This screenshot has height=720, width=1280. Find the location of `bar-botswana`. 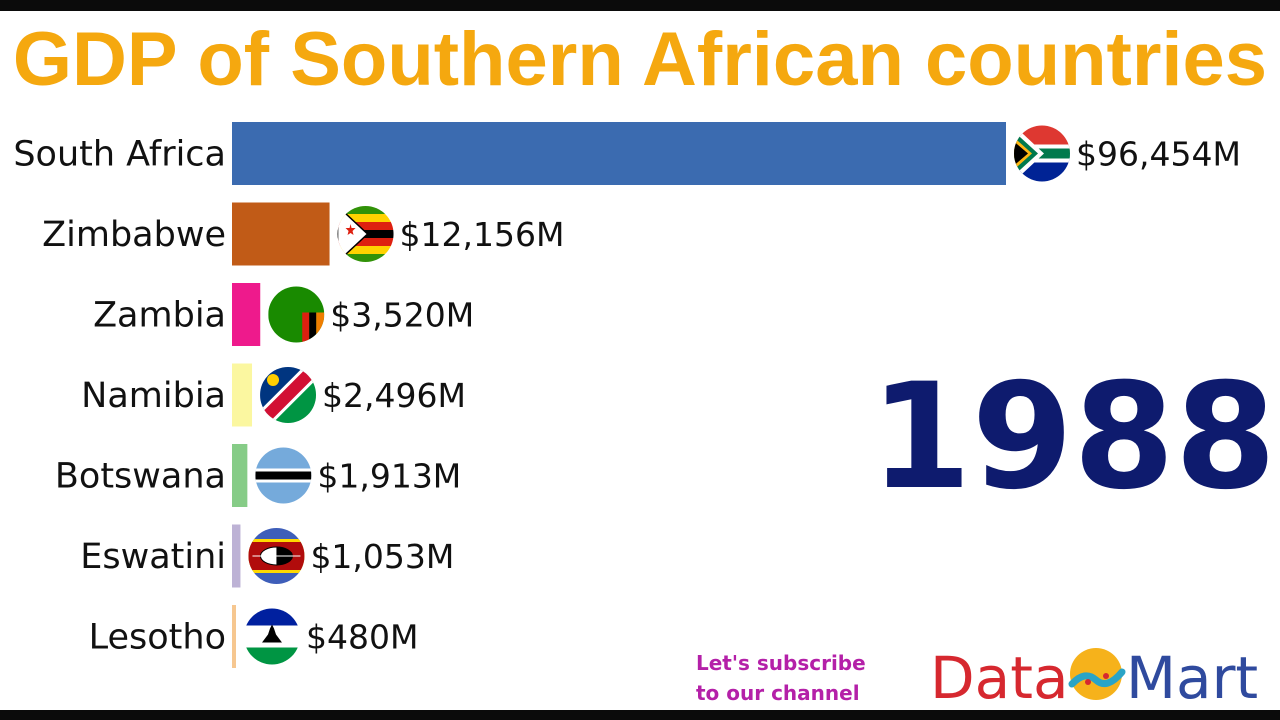

bar-botswana is located at coordinates (240, 475).